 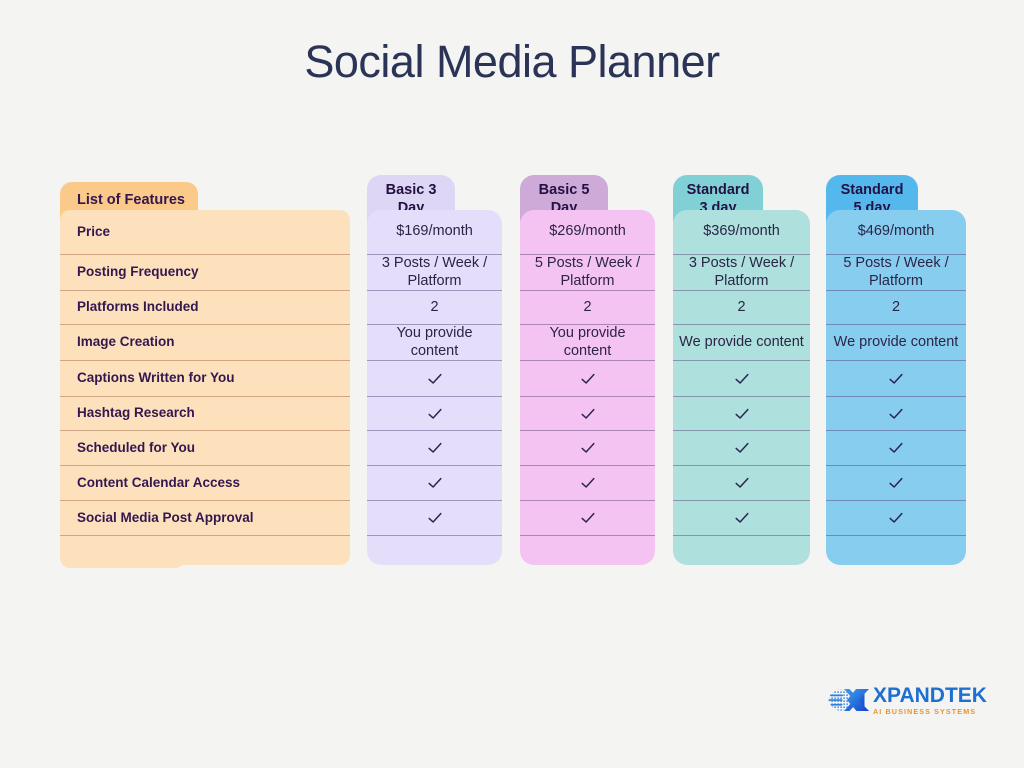 I want to click on plan-4-cell-scheduled-for-you, so click(x=896, y=447).